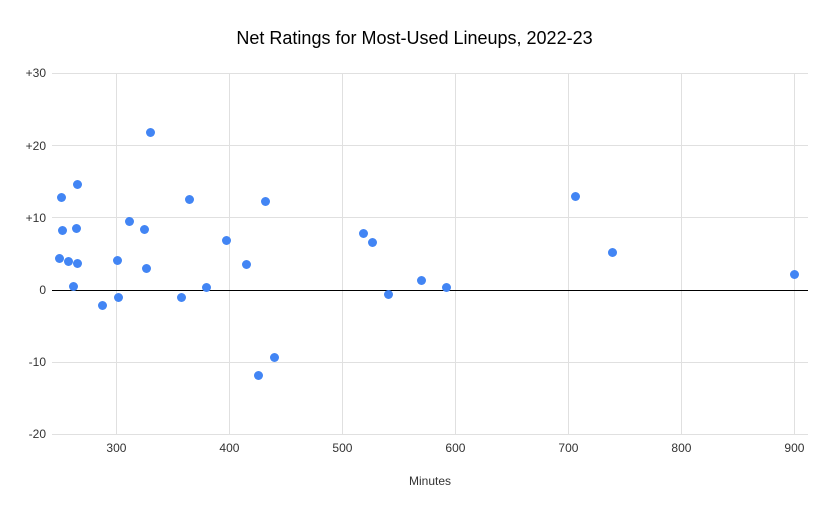 This screenshot has width=829, height=513. What do you see at coordinates (35, 217) in the screenshot?
I see `y-tick-label: +10` at bounding box center [35, 217].